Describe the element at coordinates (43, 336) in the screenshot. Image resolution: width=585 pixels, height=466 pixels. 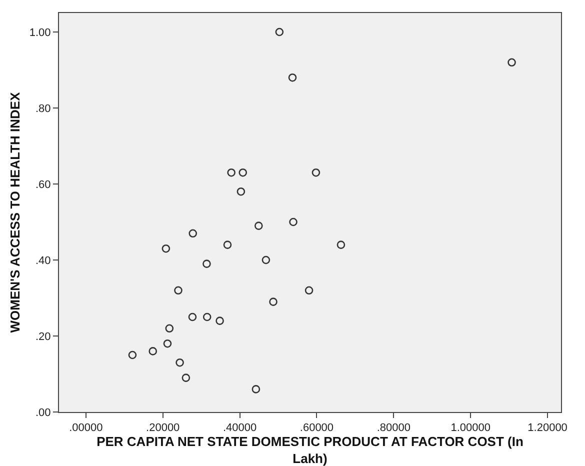
I see `y-tick-label: .20` at that location.